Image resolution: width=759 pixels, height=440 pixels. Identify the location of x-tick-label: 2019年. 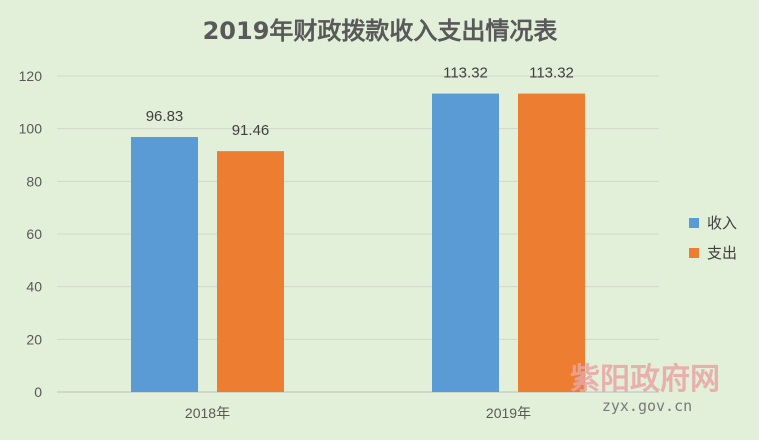
(508, 413).